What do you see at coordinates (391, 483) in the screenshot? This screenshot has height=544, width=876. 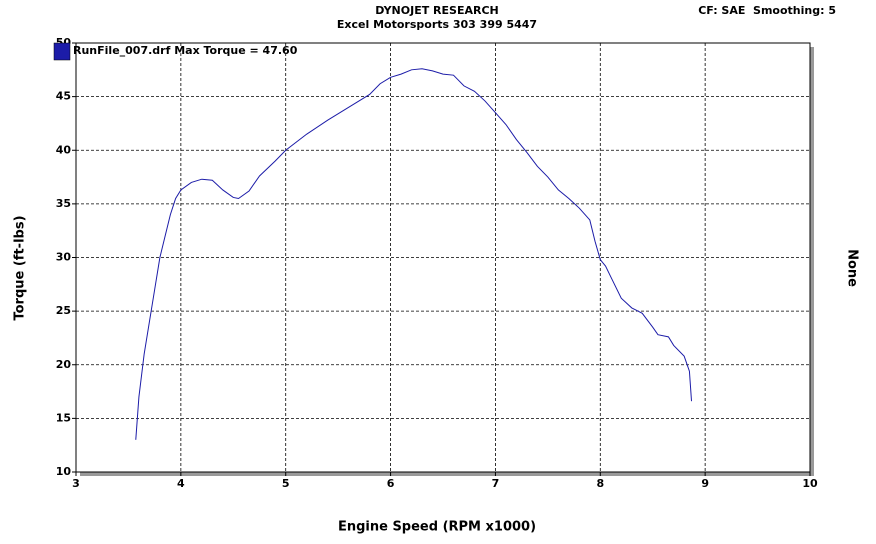 I see `x-tick-label: 6` at bounding box center [391, 483].